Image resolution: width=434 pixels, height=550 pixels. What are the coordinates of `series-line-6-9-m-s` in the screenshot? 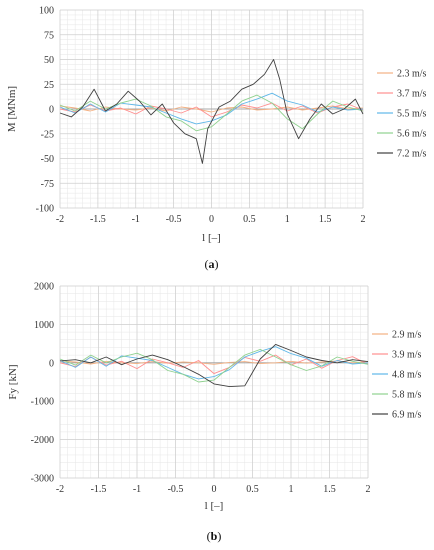 It's located at (214, 365).